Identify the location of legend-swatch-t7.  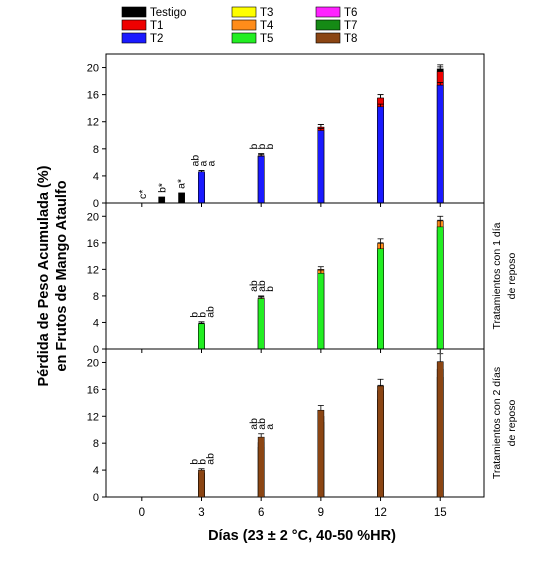
(328, 25).